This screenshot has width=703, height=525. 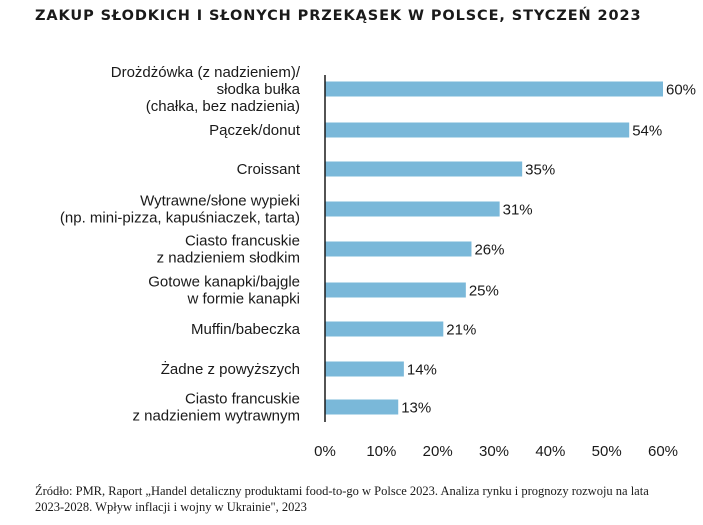 I want to click on category-label: w formie kanapki, so click(x=243, y=299).